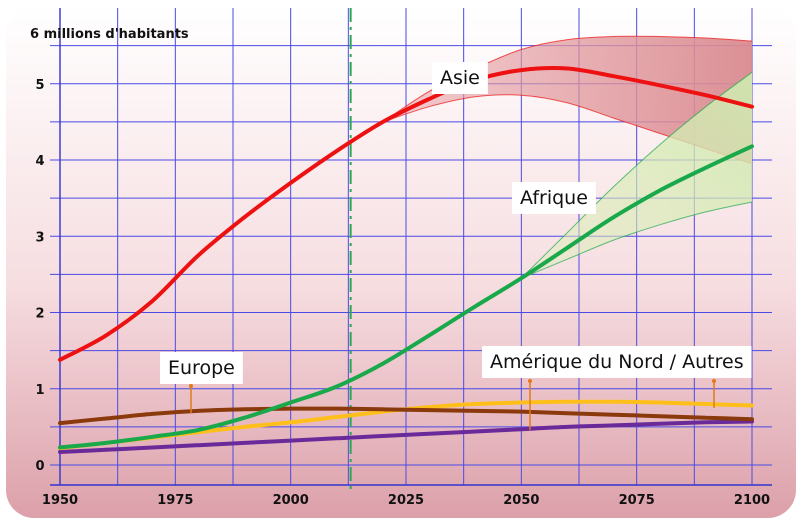 This screenshot has width=803, height=525. Describe the element at coordinates (60, 500) in the screenshot. I see `x-tick-label: 1950` at that location.